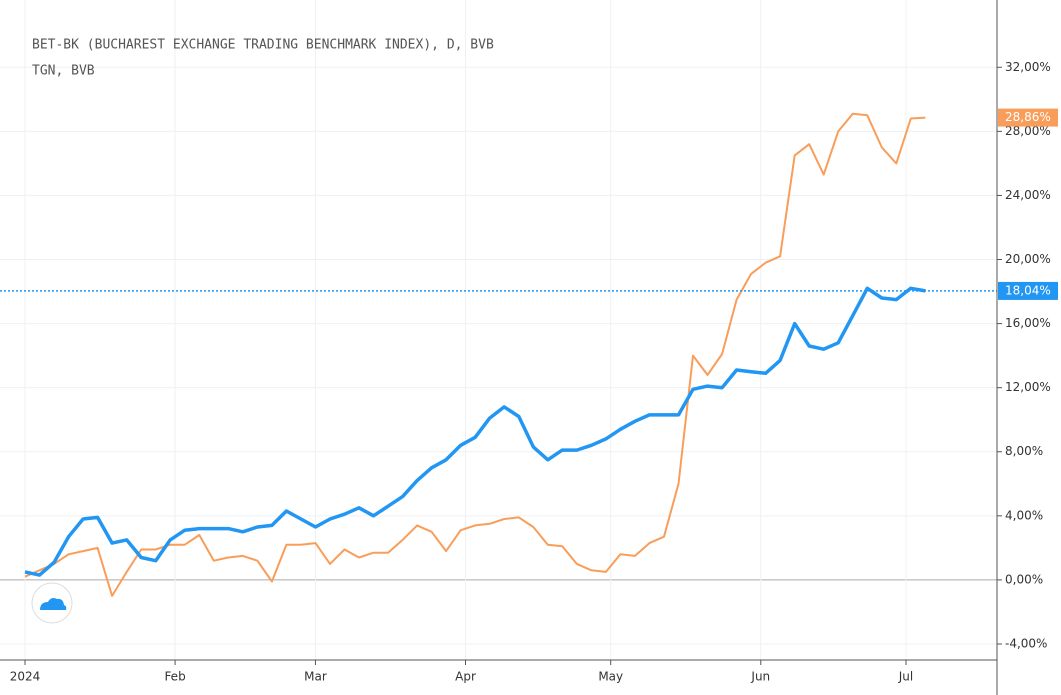  What do you see at coordinates (1028, 67) in the screenshot?
I see `y-tick-label: 32,00%` at bounding box center [1028, 67].